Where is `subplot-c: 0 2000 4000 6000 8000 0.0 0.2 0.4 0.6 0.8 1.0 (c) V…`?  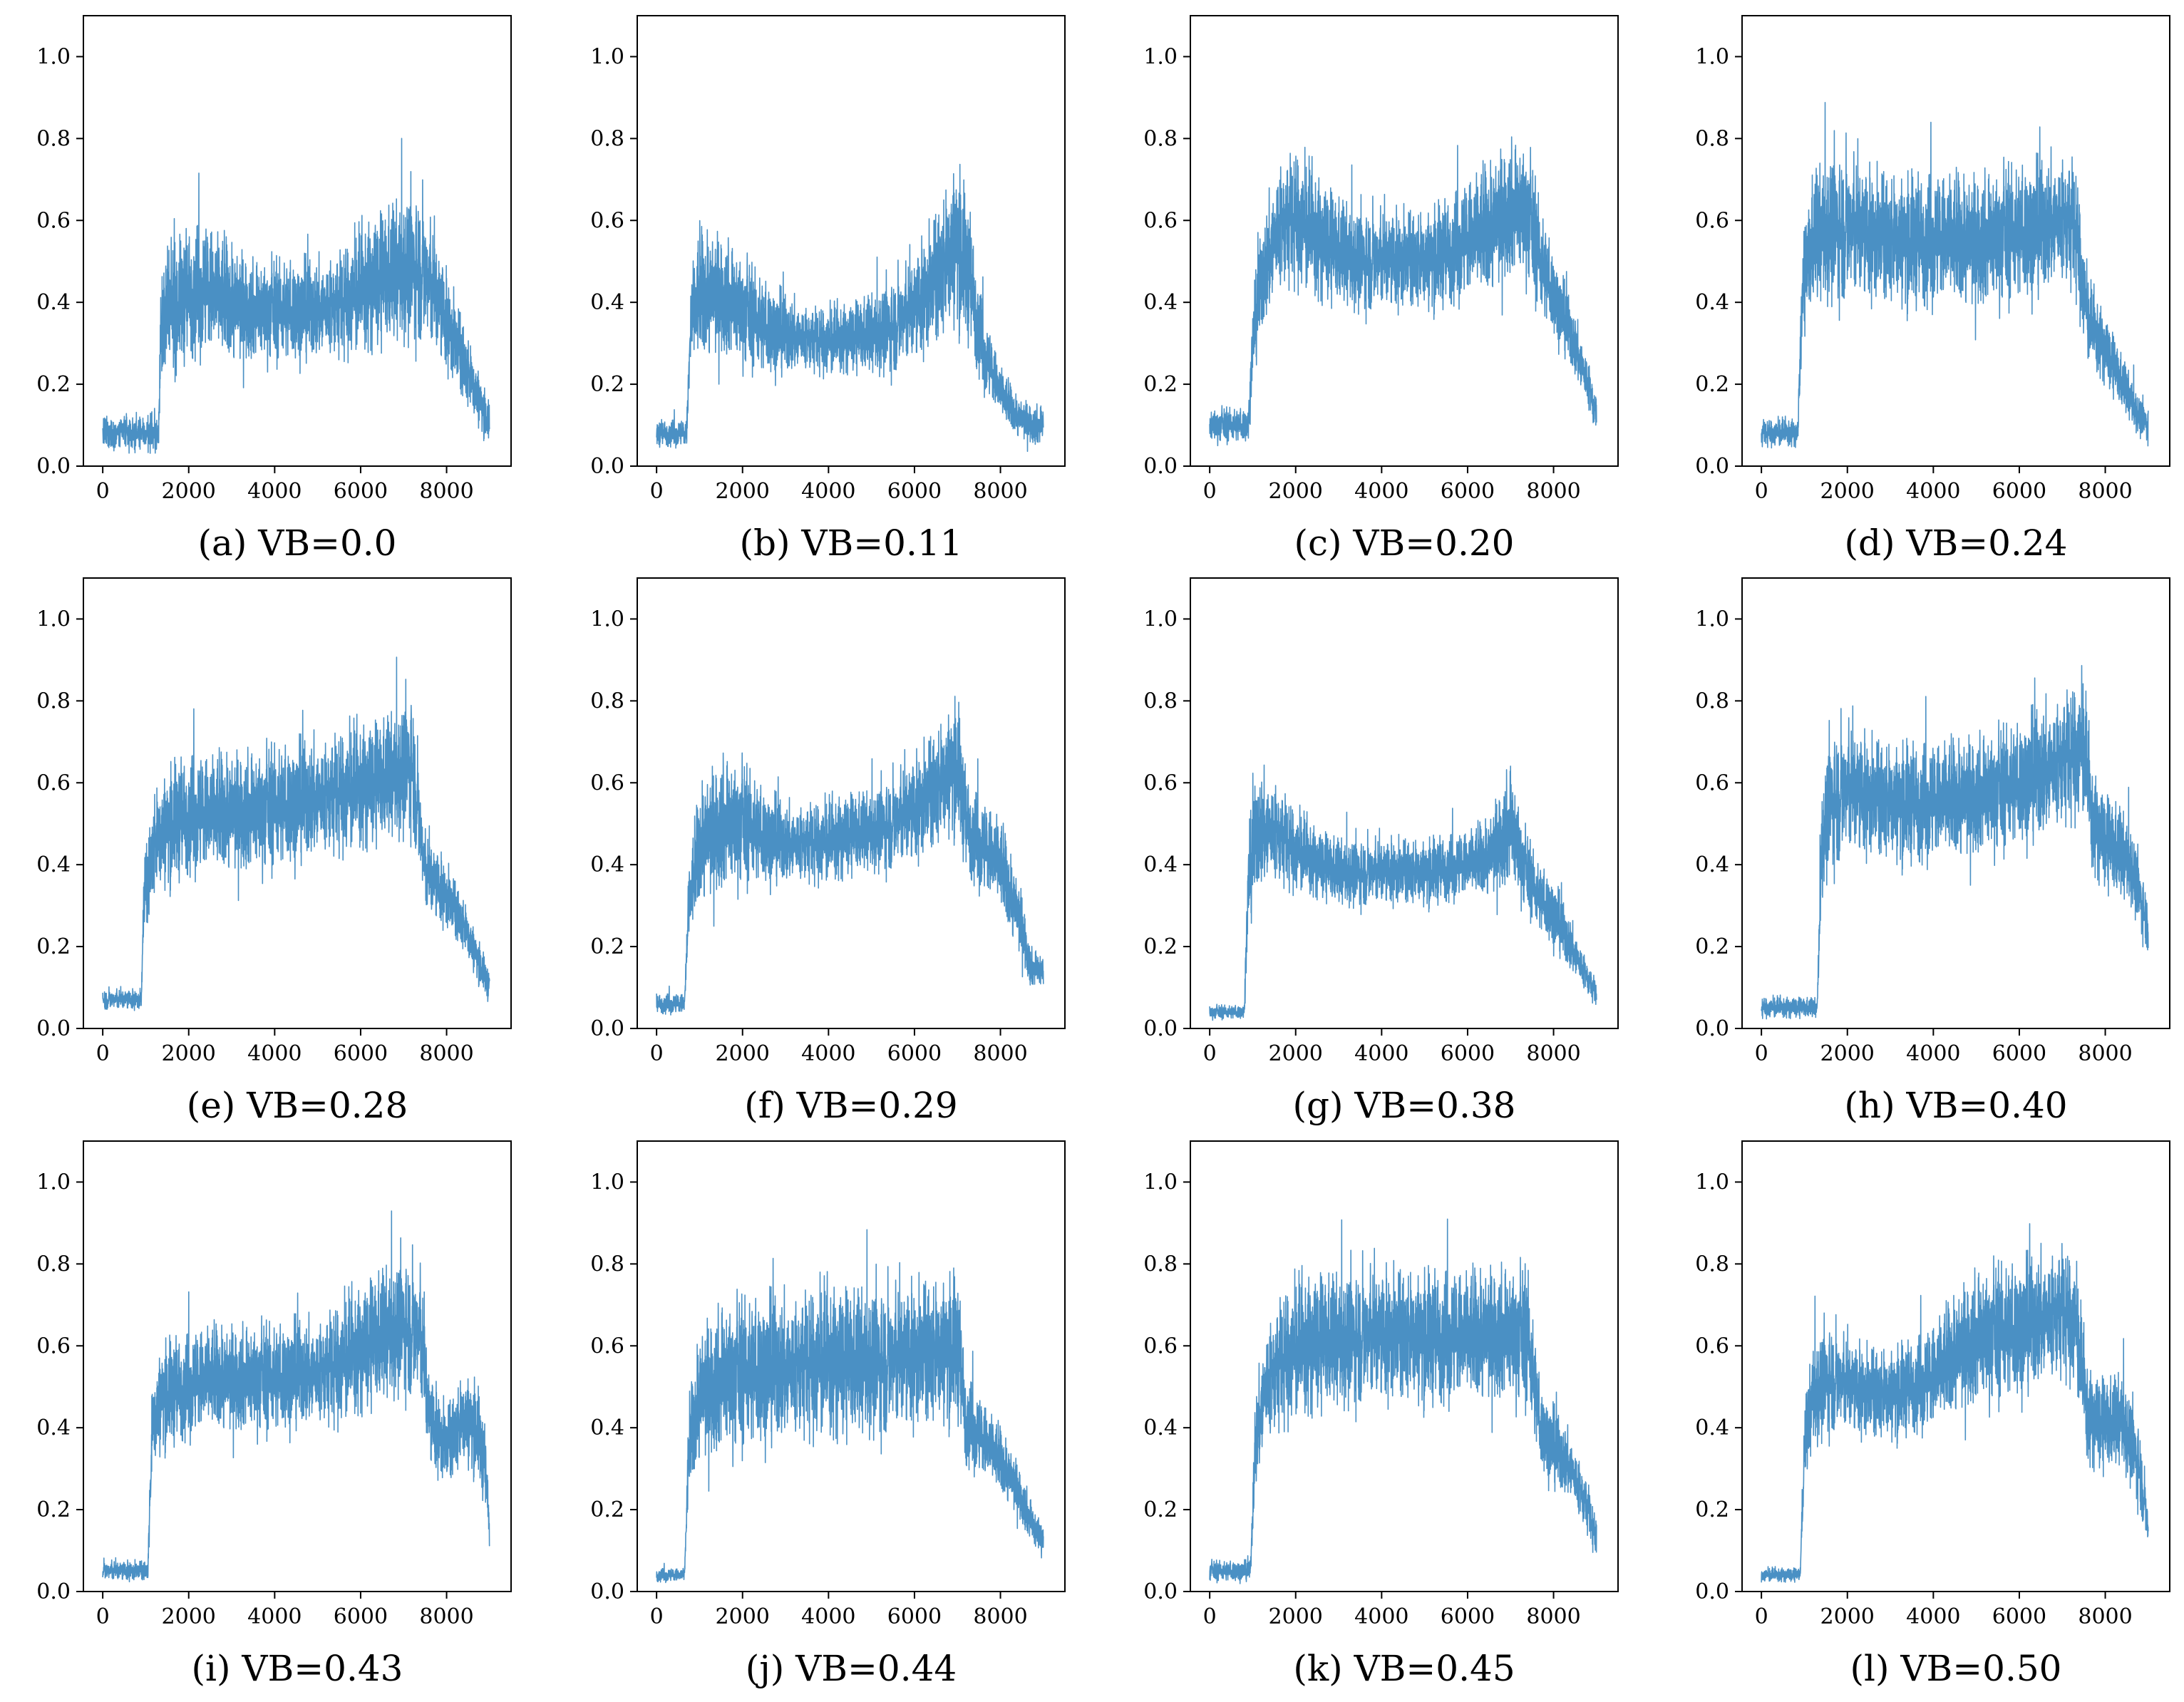 subplot-c: 0 2000 4000 6000 8000 0.0 0.2 0.4 0.6 0.8 1.0 (c) V… is located at coordinates (1381, 289).